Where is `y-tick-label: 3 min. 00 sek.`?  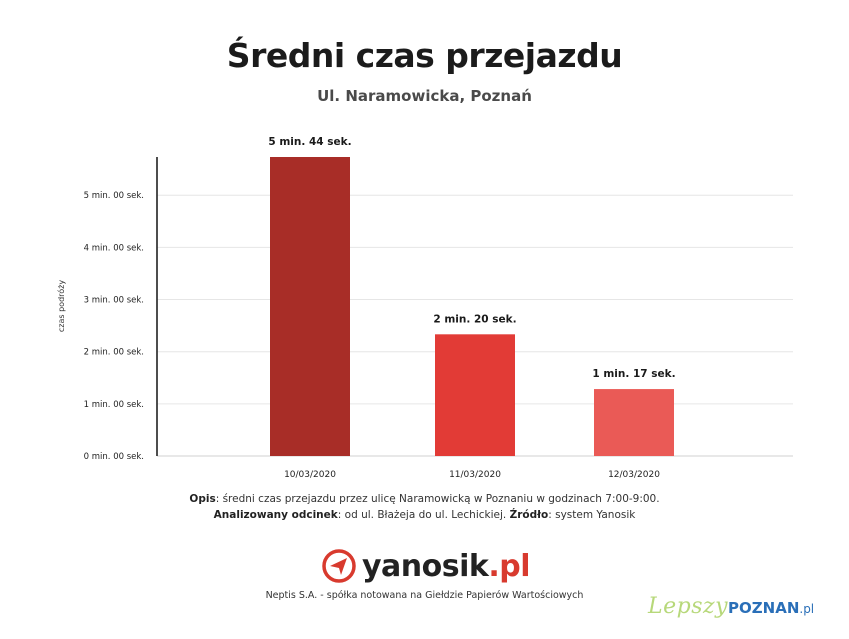
y-tick-label: 3 min. 00 sek. is located at coordinates (114, 301).